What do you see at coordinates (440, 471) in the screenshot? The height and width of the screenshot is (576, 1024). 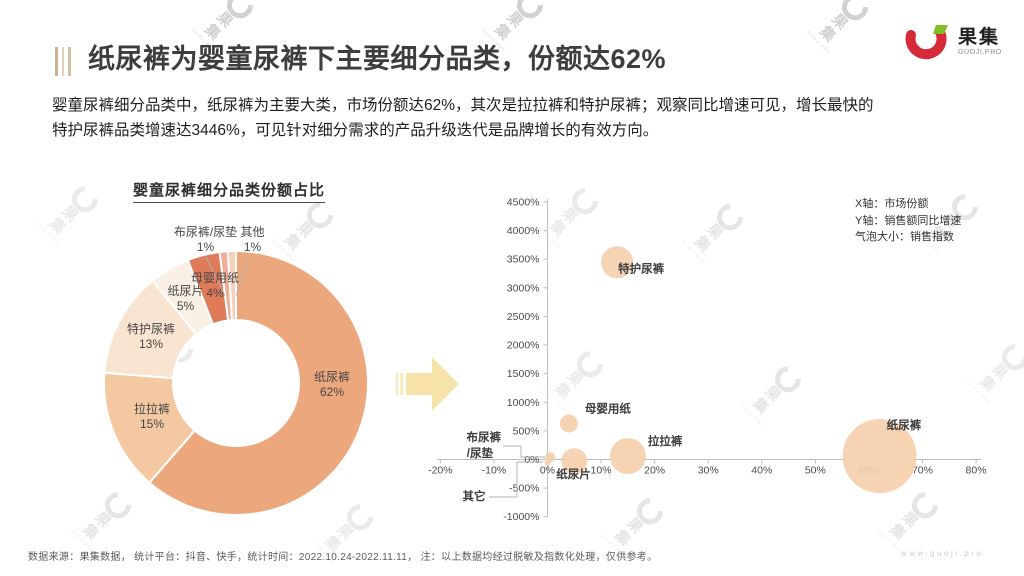 I see `x-tick-label: -20%` at bounding box center [440, 471].